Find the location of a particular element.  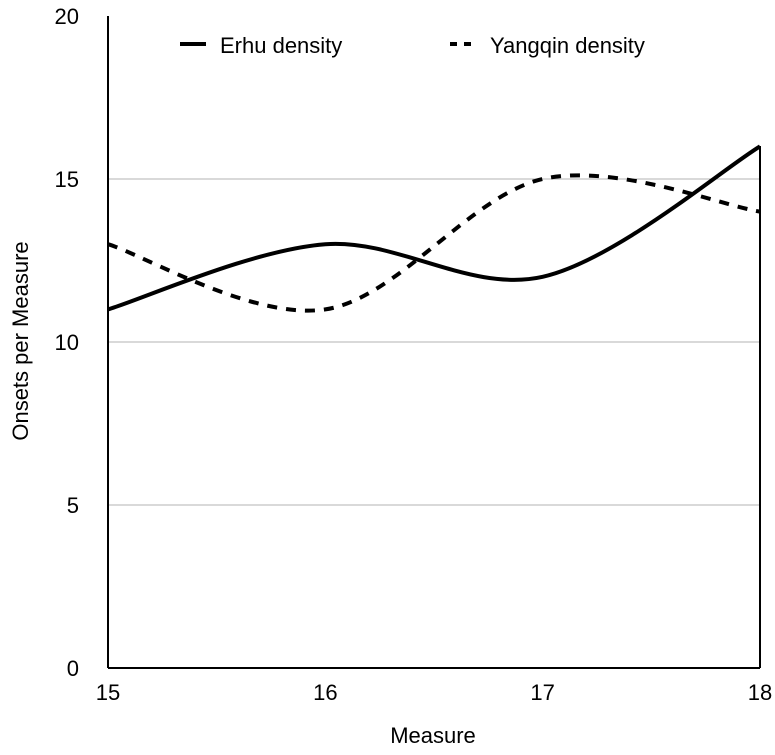

y-tick-label-0: 0 is located at coordinates (73, 668).